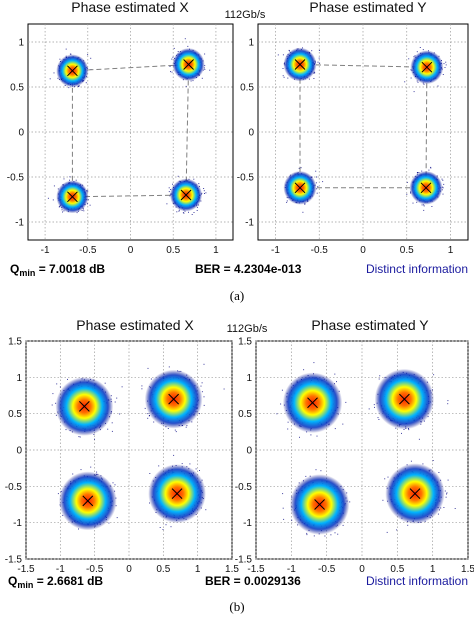 The image size is (474, 617). I want to click on x-tick-label: 1.5, so click(467, 569).